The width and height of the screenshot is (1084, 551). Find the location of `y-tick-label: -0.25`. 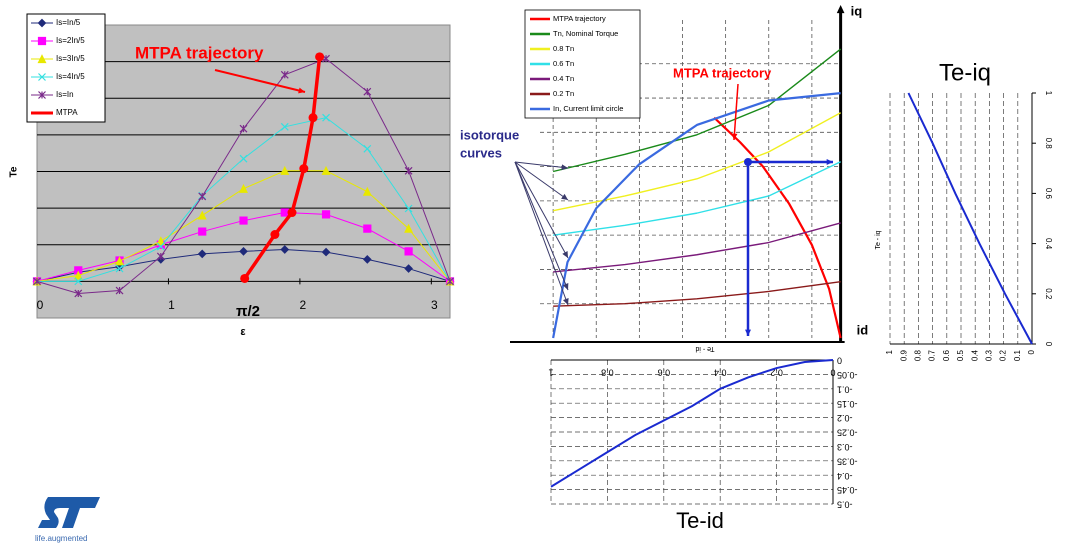

y-tick-label: -0.25 is located at coordinates (847, 433).